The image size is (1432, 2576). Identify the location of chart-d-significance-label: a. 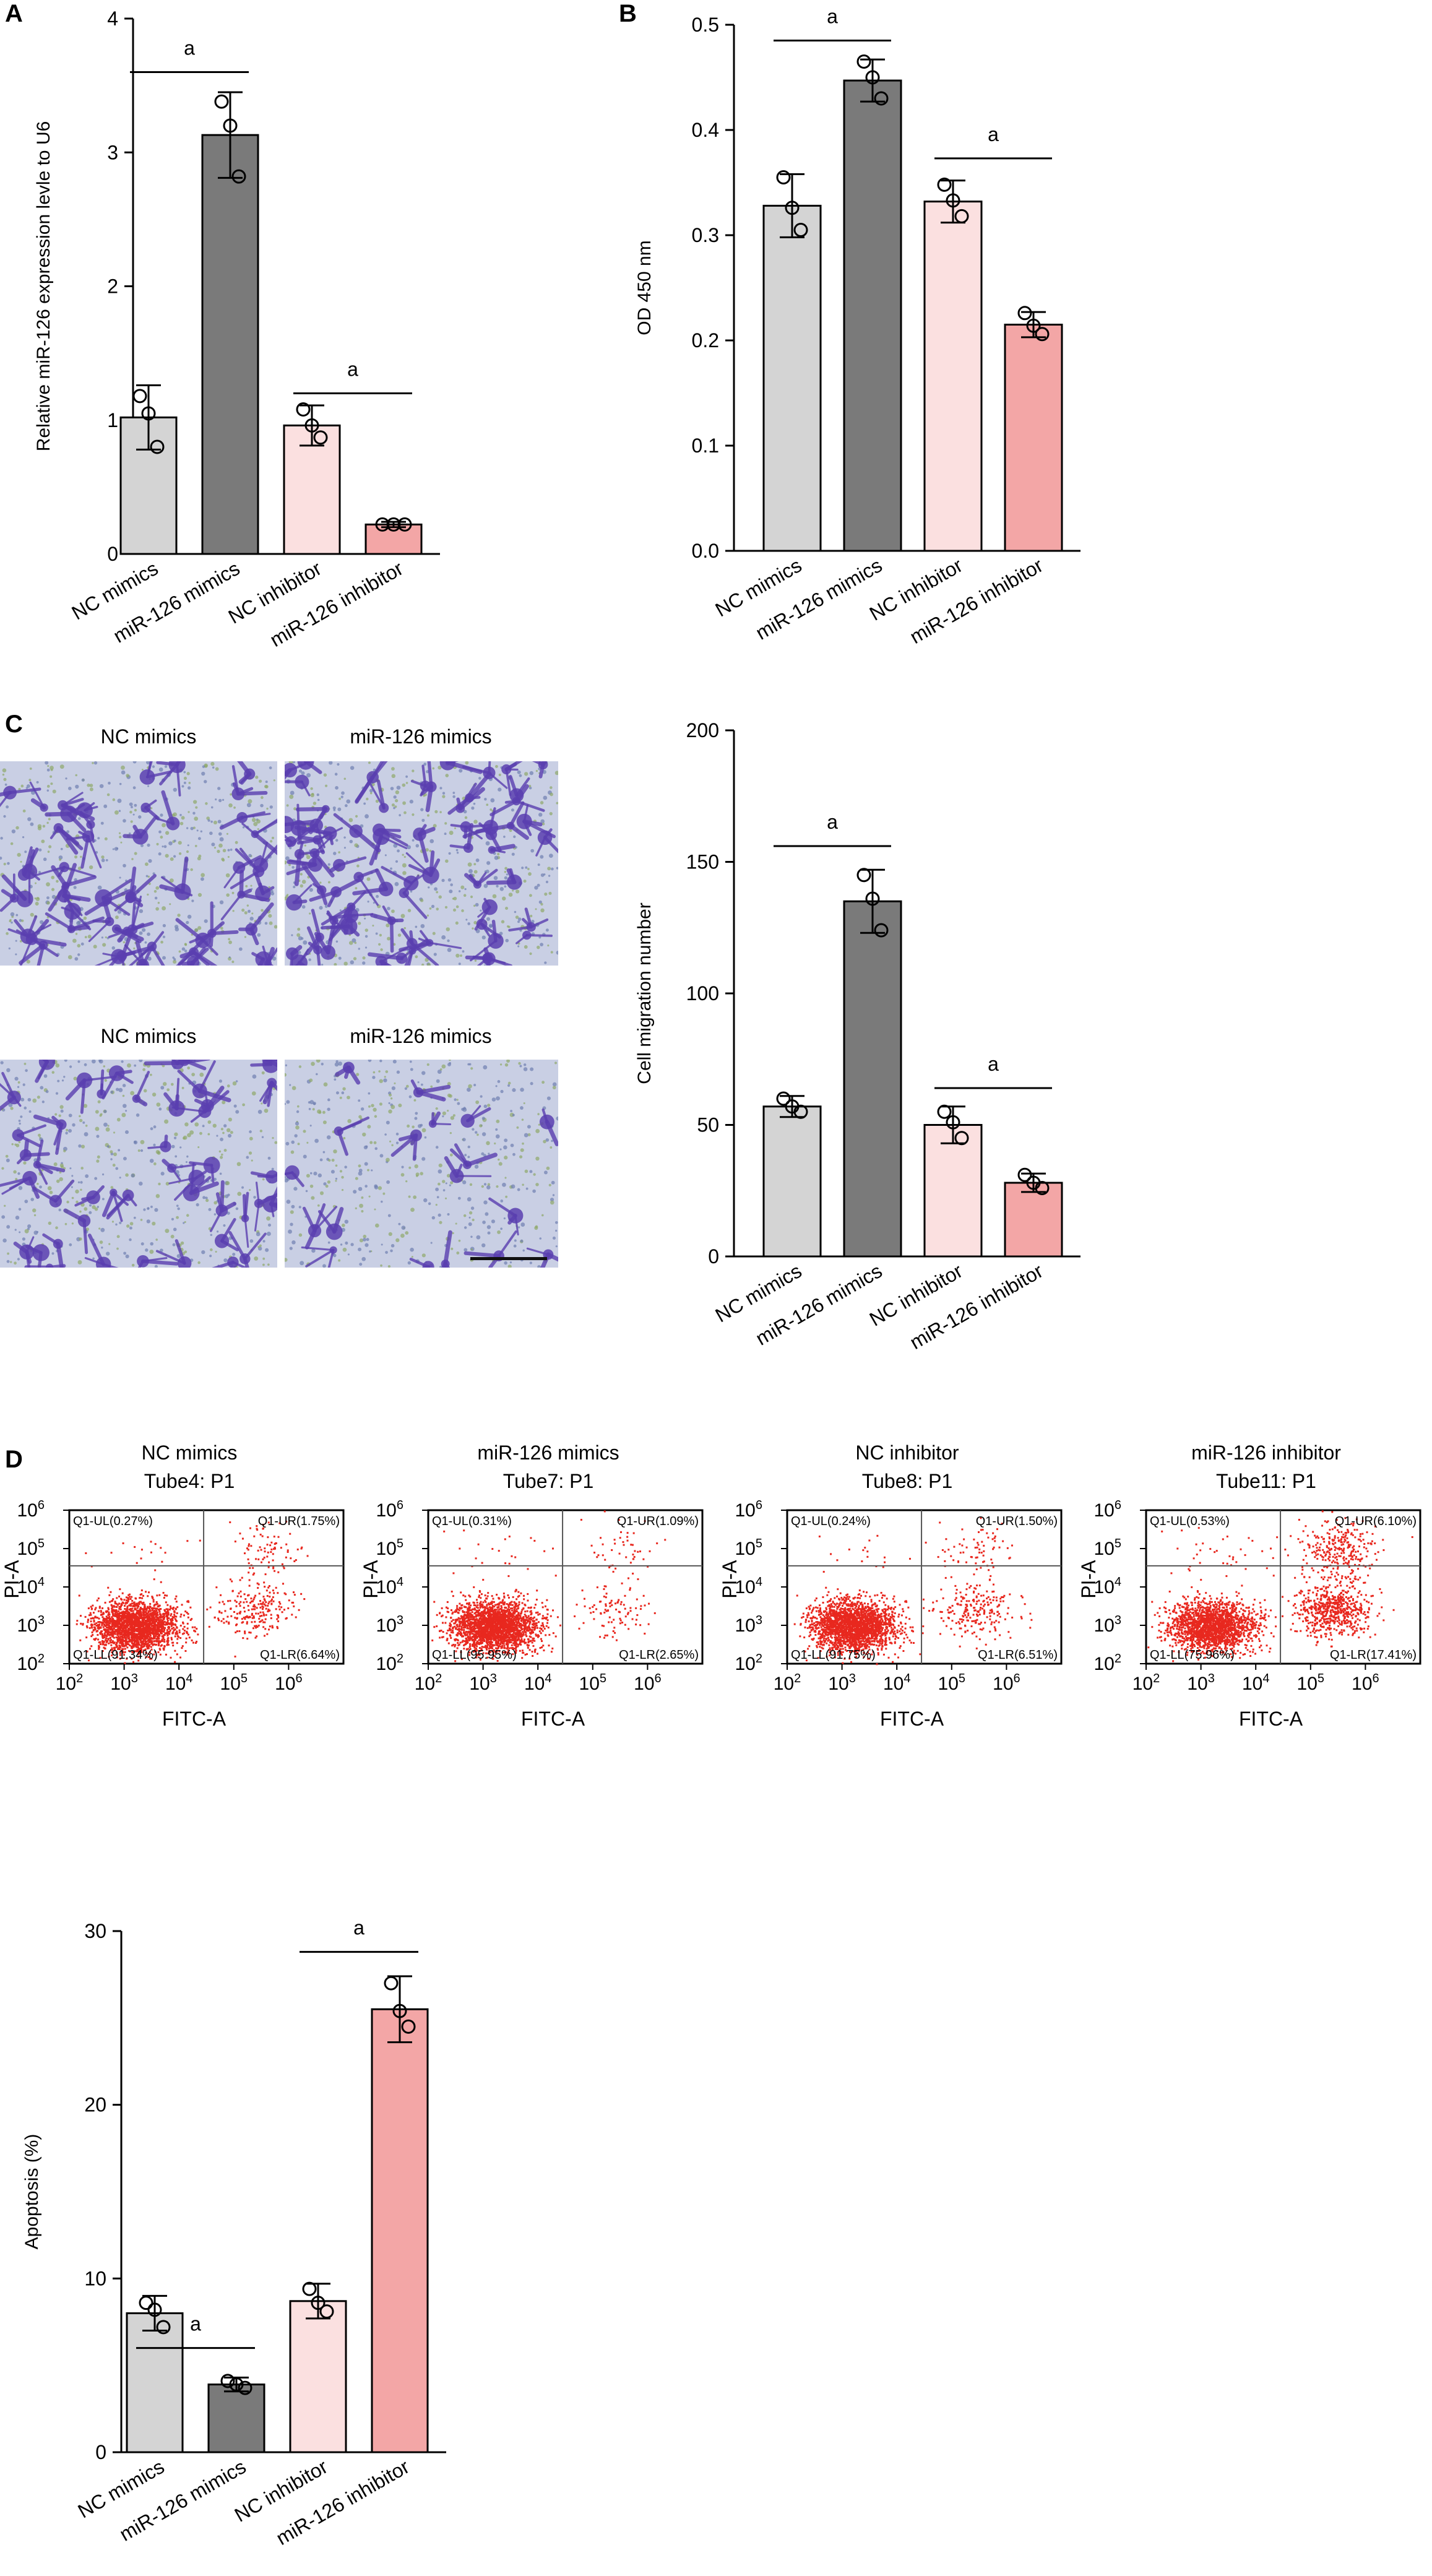
(195, 2324).